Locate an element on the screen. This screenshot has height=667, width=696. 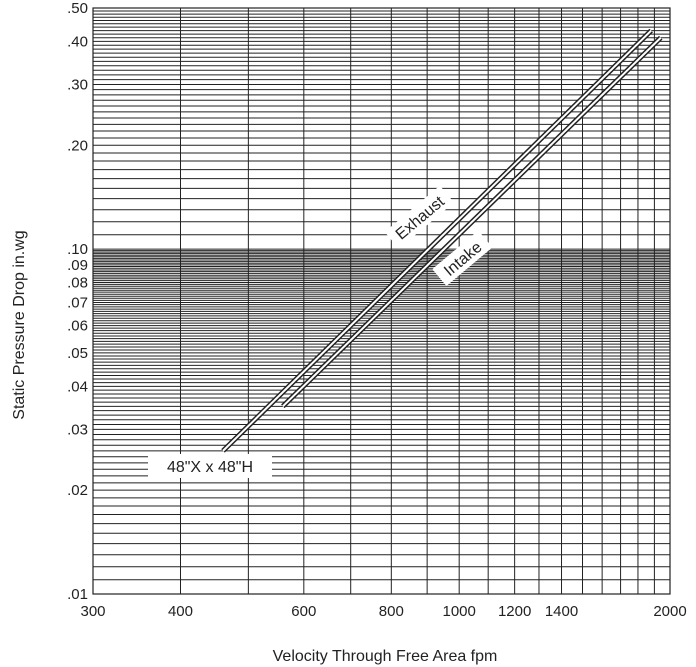
y-tick-label: .05 is located at coordinates (77, 353).